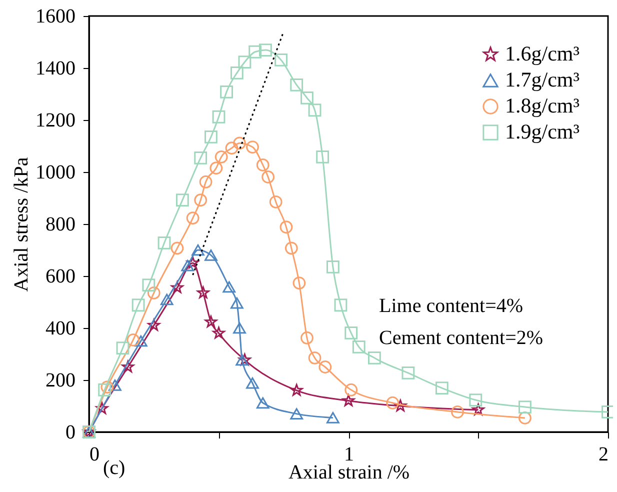 This screenshot has width=617, height=492. What do you see at coordinates (95, 455) in the screenshot?
I see `x-tick-label: 0` at bounding box center [95, 455].